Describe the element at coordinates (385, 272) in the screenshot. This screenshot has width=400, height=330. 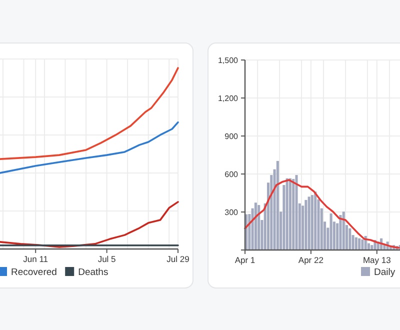
I see `legend-label: Daily` at that location.